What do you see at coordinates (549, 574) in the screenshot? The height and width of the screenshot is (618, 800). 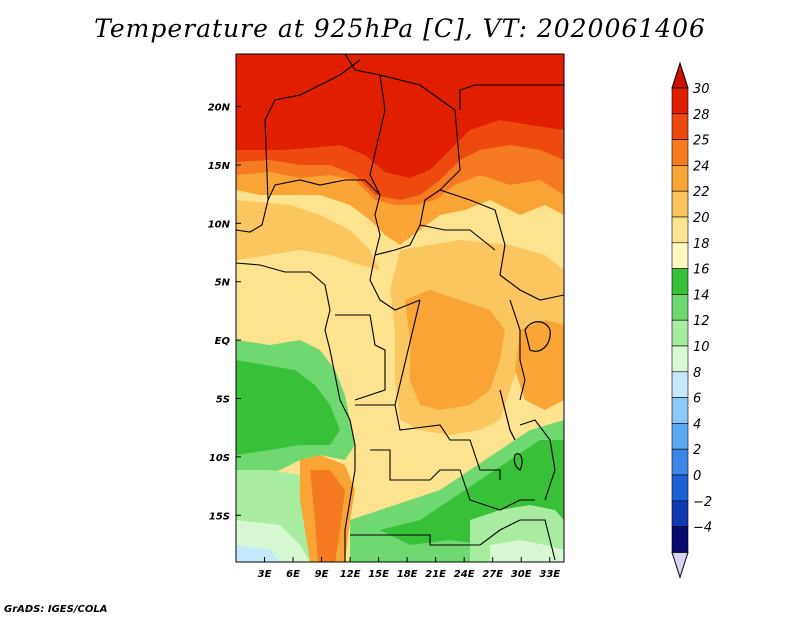 I see `x-tick-label: 33E` at bounding box center [549, 574].